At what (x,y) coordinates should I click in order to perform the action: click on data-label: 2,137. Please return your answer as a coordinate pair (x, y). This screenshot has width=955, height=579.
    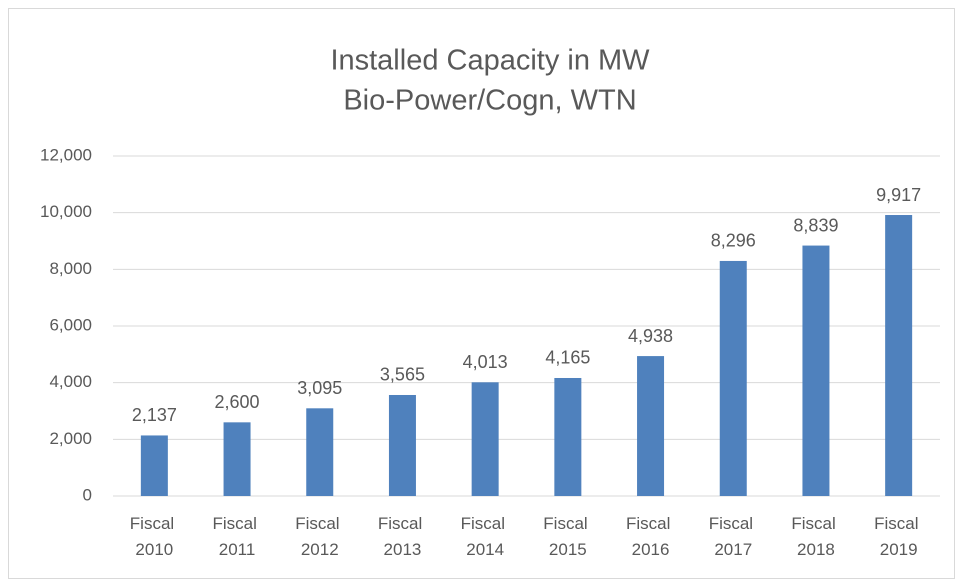
    Looking at the image, I should click on (154, 415).